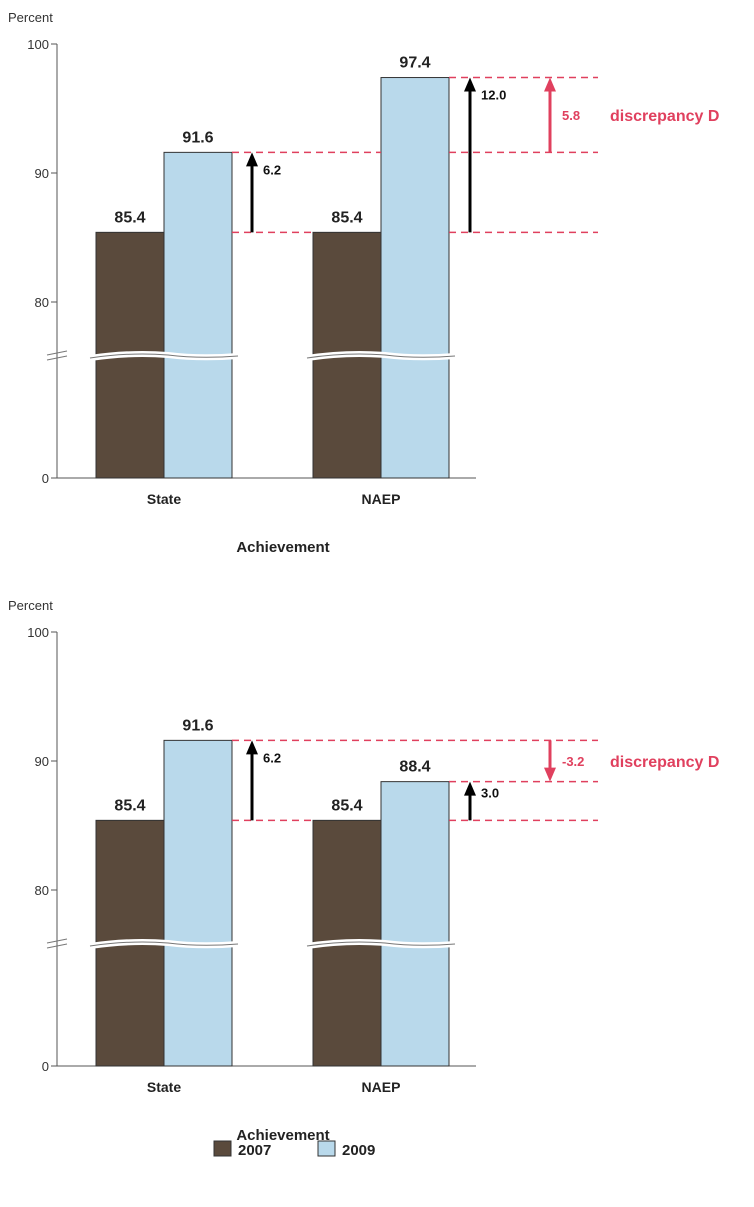 Image resolution: width=754 pixels, height=1207 pixels. What do you see at coordinates (573, 761) in the screenshot?
I see `discrepancy-value: -3.2` at bounding box center [573, 761].